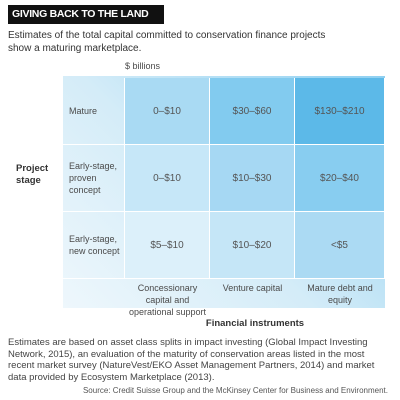  What do you see at coordinates (340, 245) in the screenshot?
I see `cell: <$5` at bounding box center [340, 245].